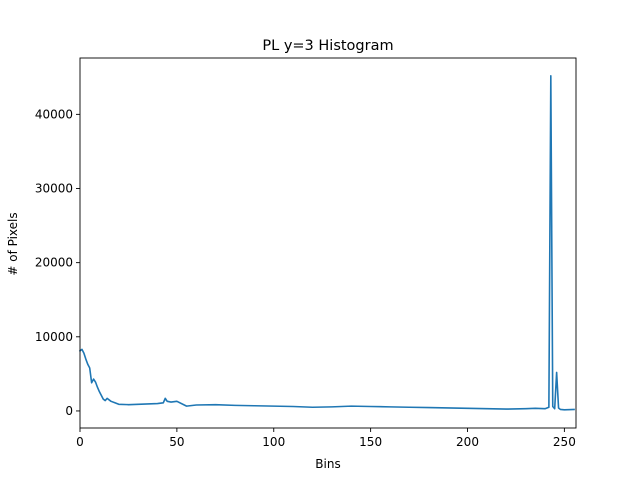 This screenshot has height=480, width=640. I want to click on x-tick-label: 100, so click(273, 442).